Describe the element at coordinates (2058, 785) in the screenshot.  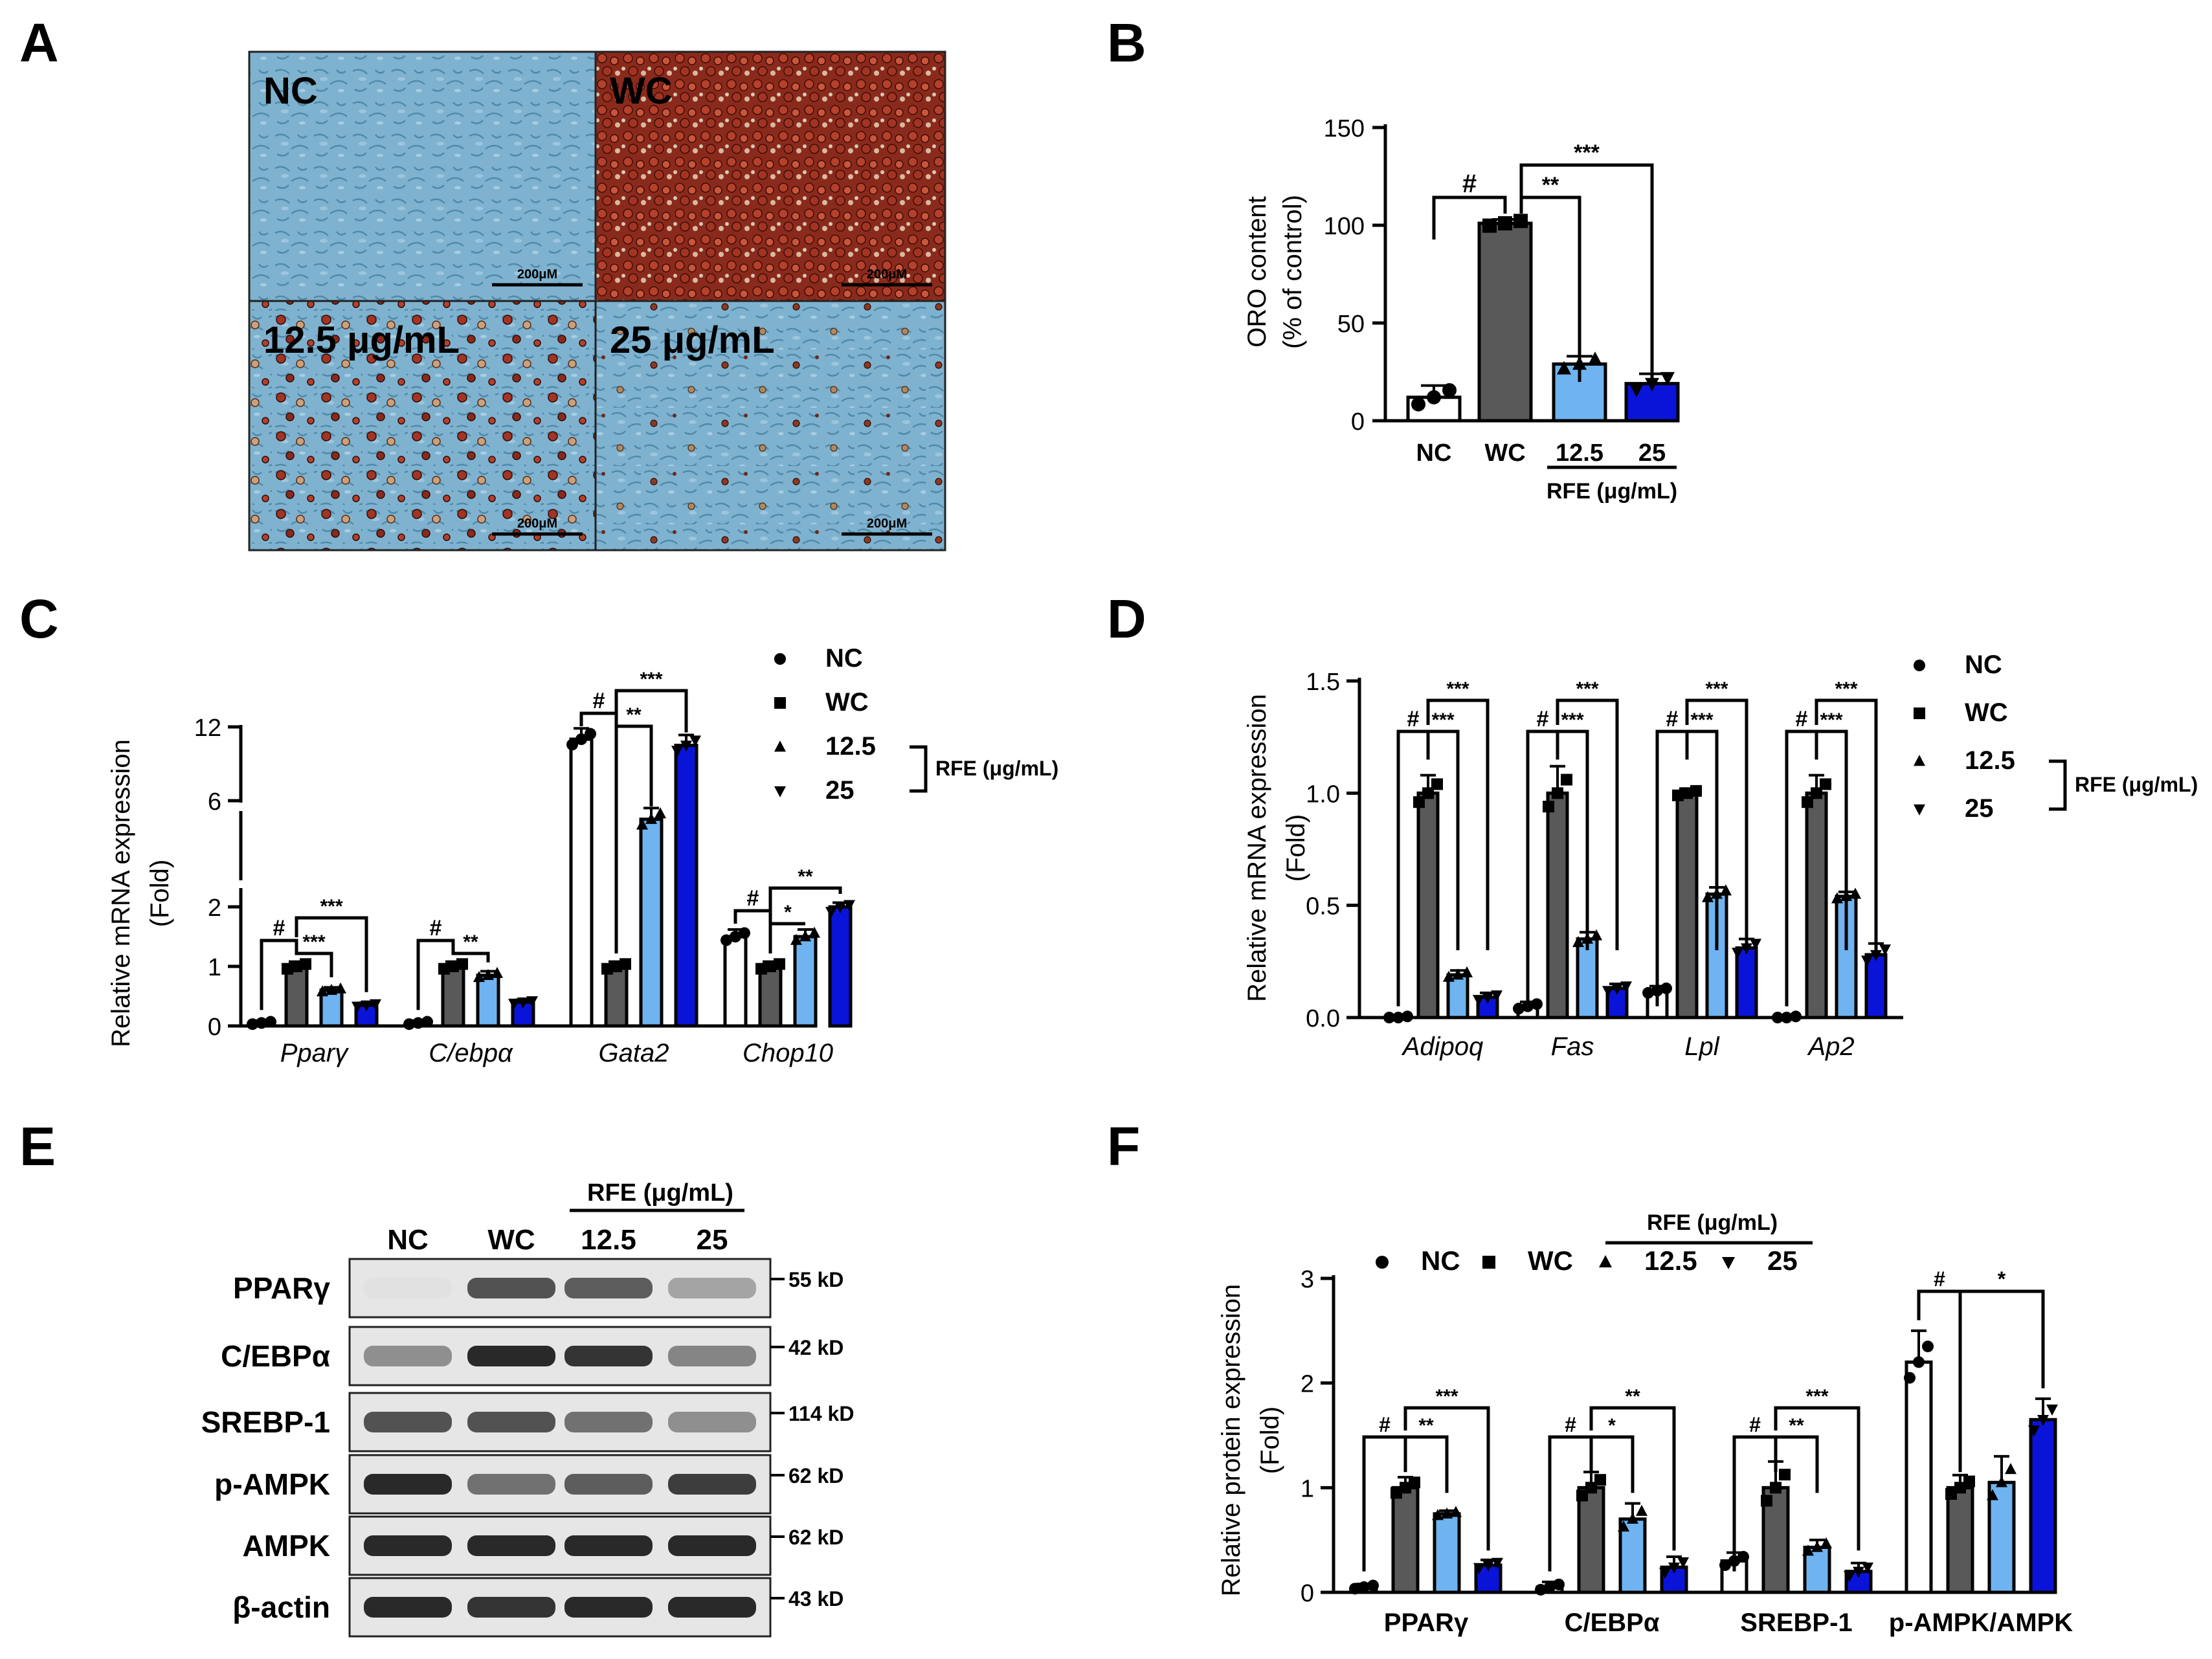
I see `d-legend-bracket` at that location.